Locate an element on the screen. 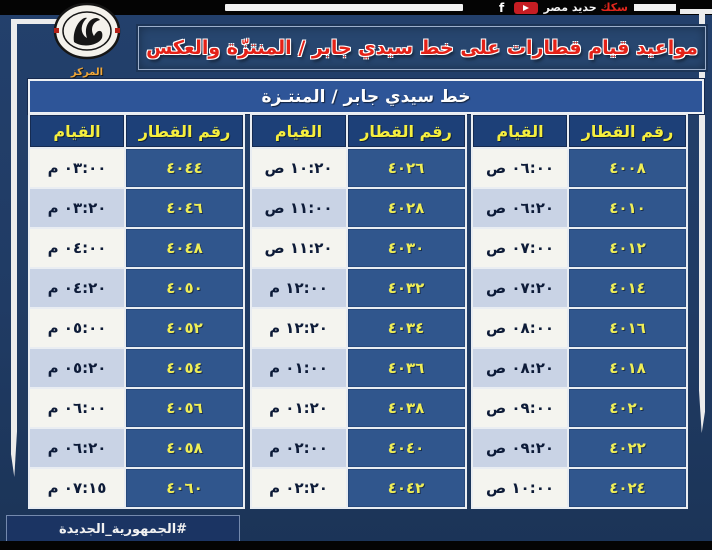 The width and height of the screenshot is (712, 550). departure-time-cell: ٠٦:٠٠ م is located at coordinates (77, 408).